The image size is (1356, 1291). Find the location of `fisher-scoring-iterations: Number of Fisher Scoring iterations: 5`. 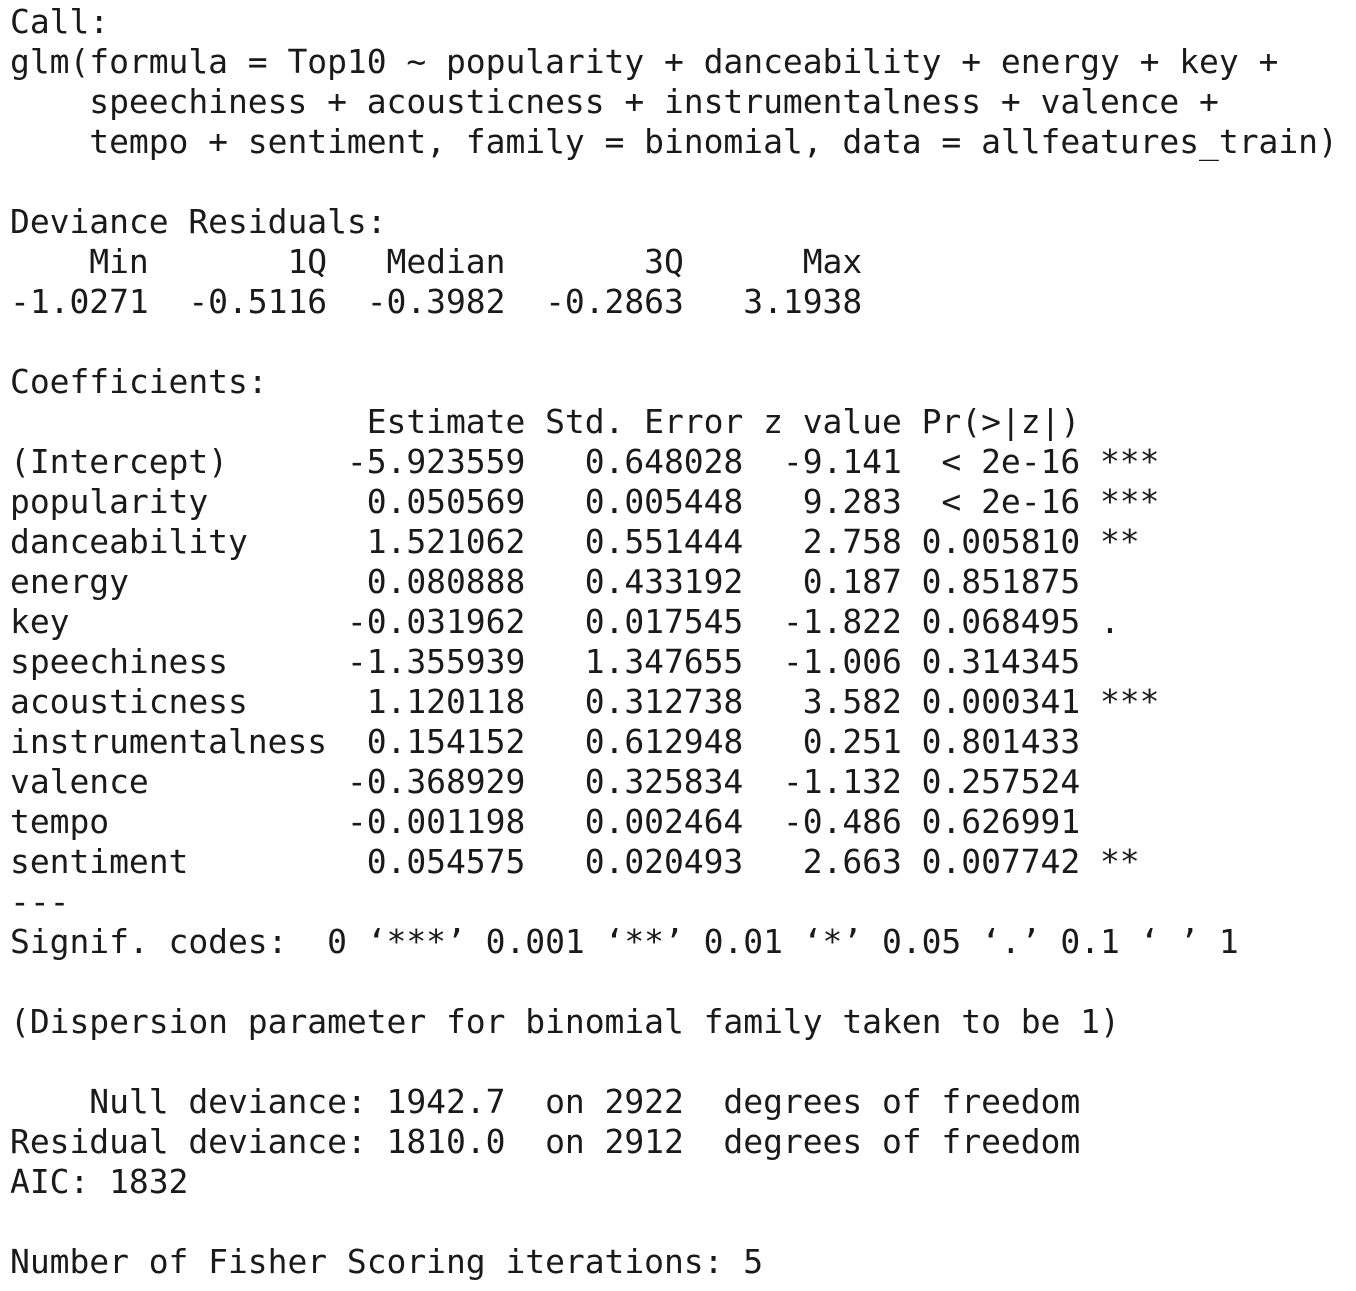

fisher-scoring-iterations: Number of Fisher Scoring iterations: 5 is located at coordinates (387, 1261).